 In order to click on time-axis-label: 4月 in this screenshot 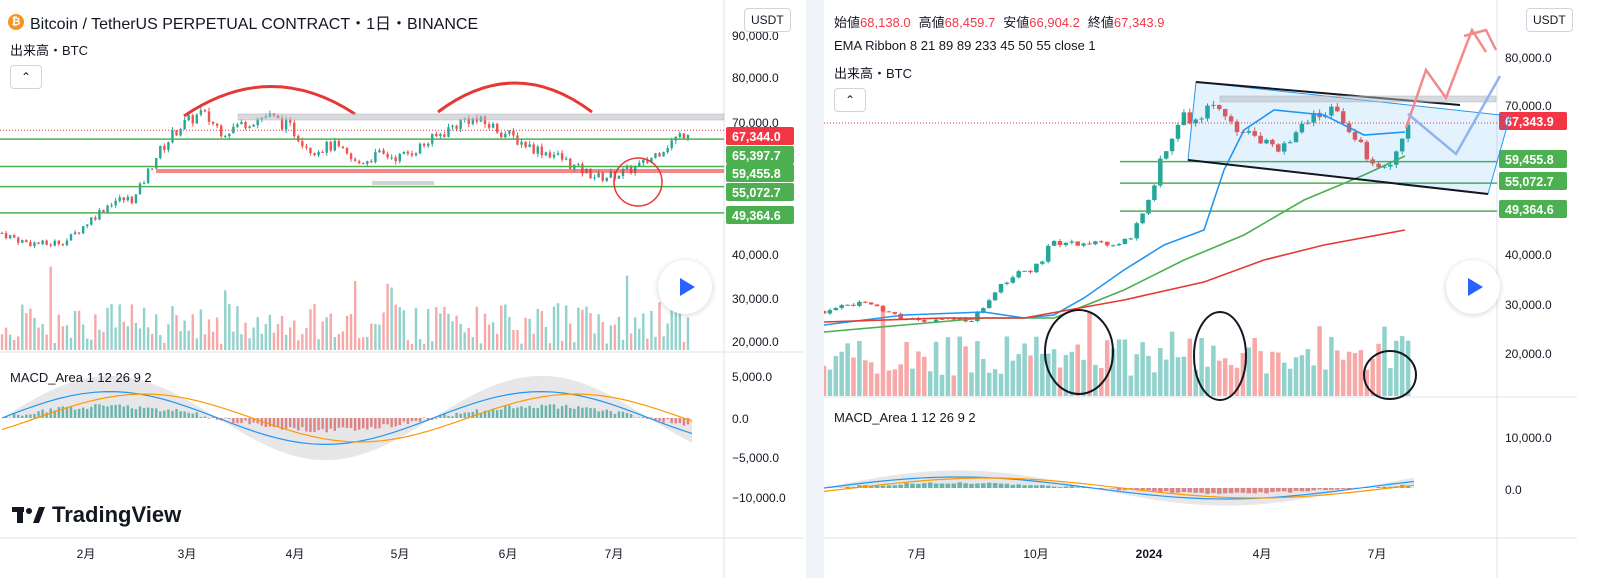, I will do `click(1262, 554)`.